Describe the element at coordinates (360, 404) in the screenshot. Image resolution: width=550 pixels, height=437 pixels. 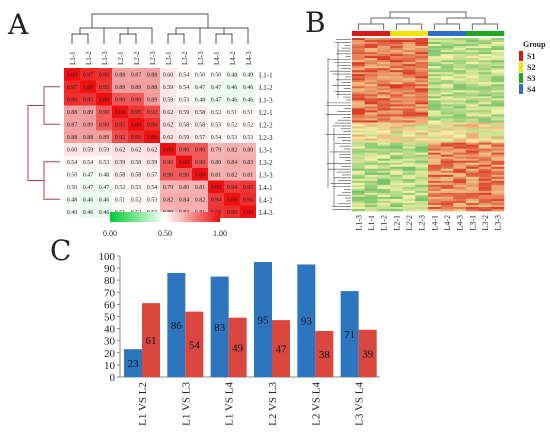
I see `category-label: L3 VS L4` at that location.